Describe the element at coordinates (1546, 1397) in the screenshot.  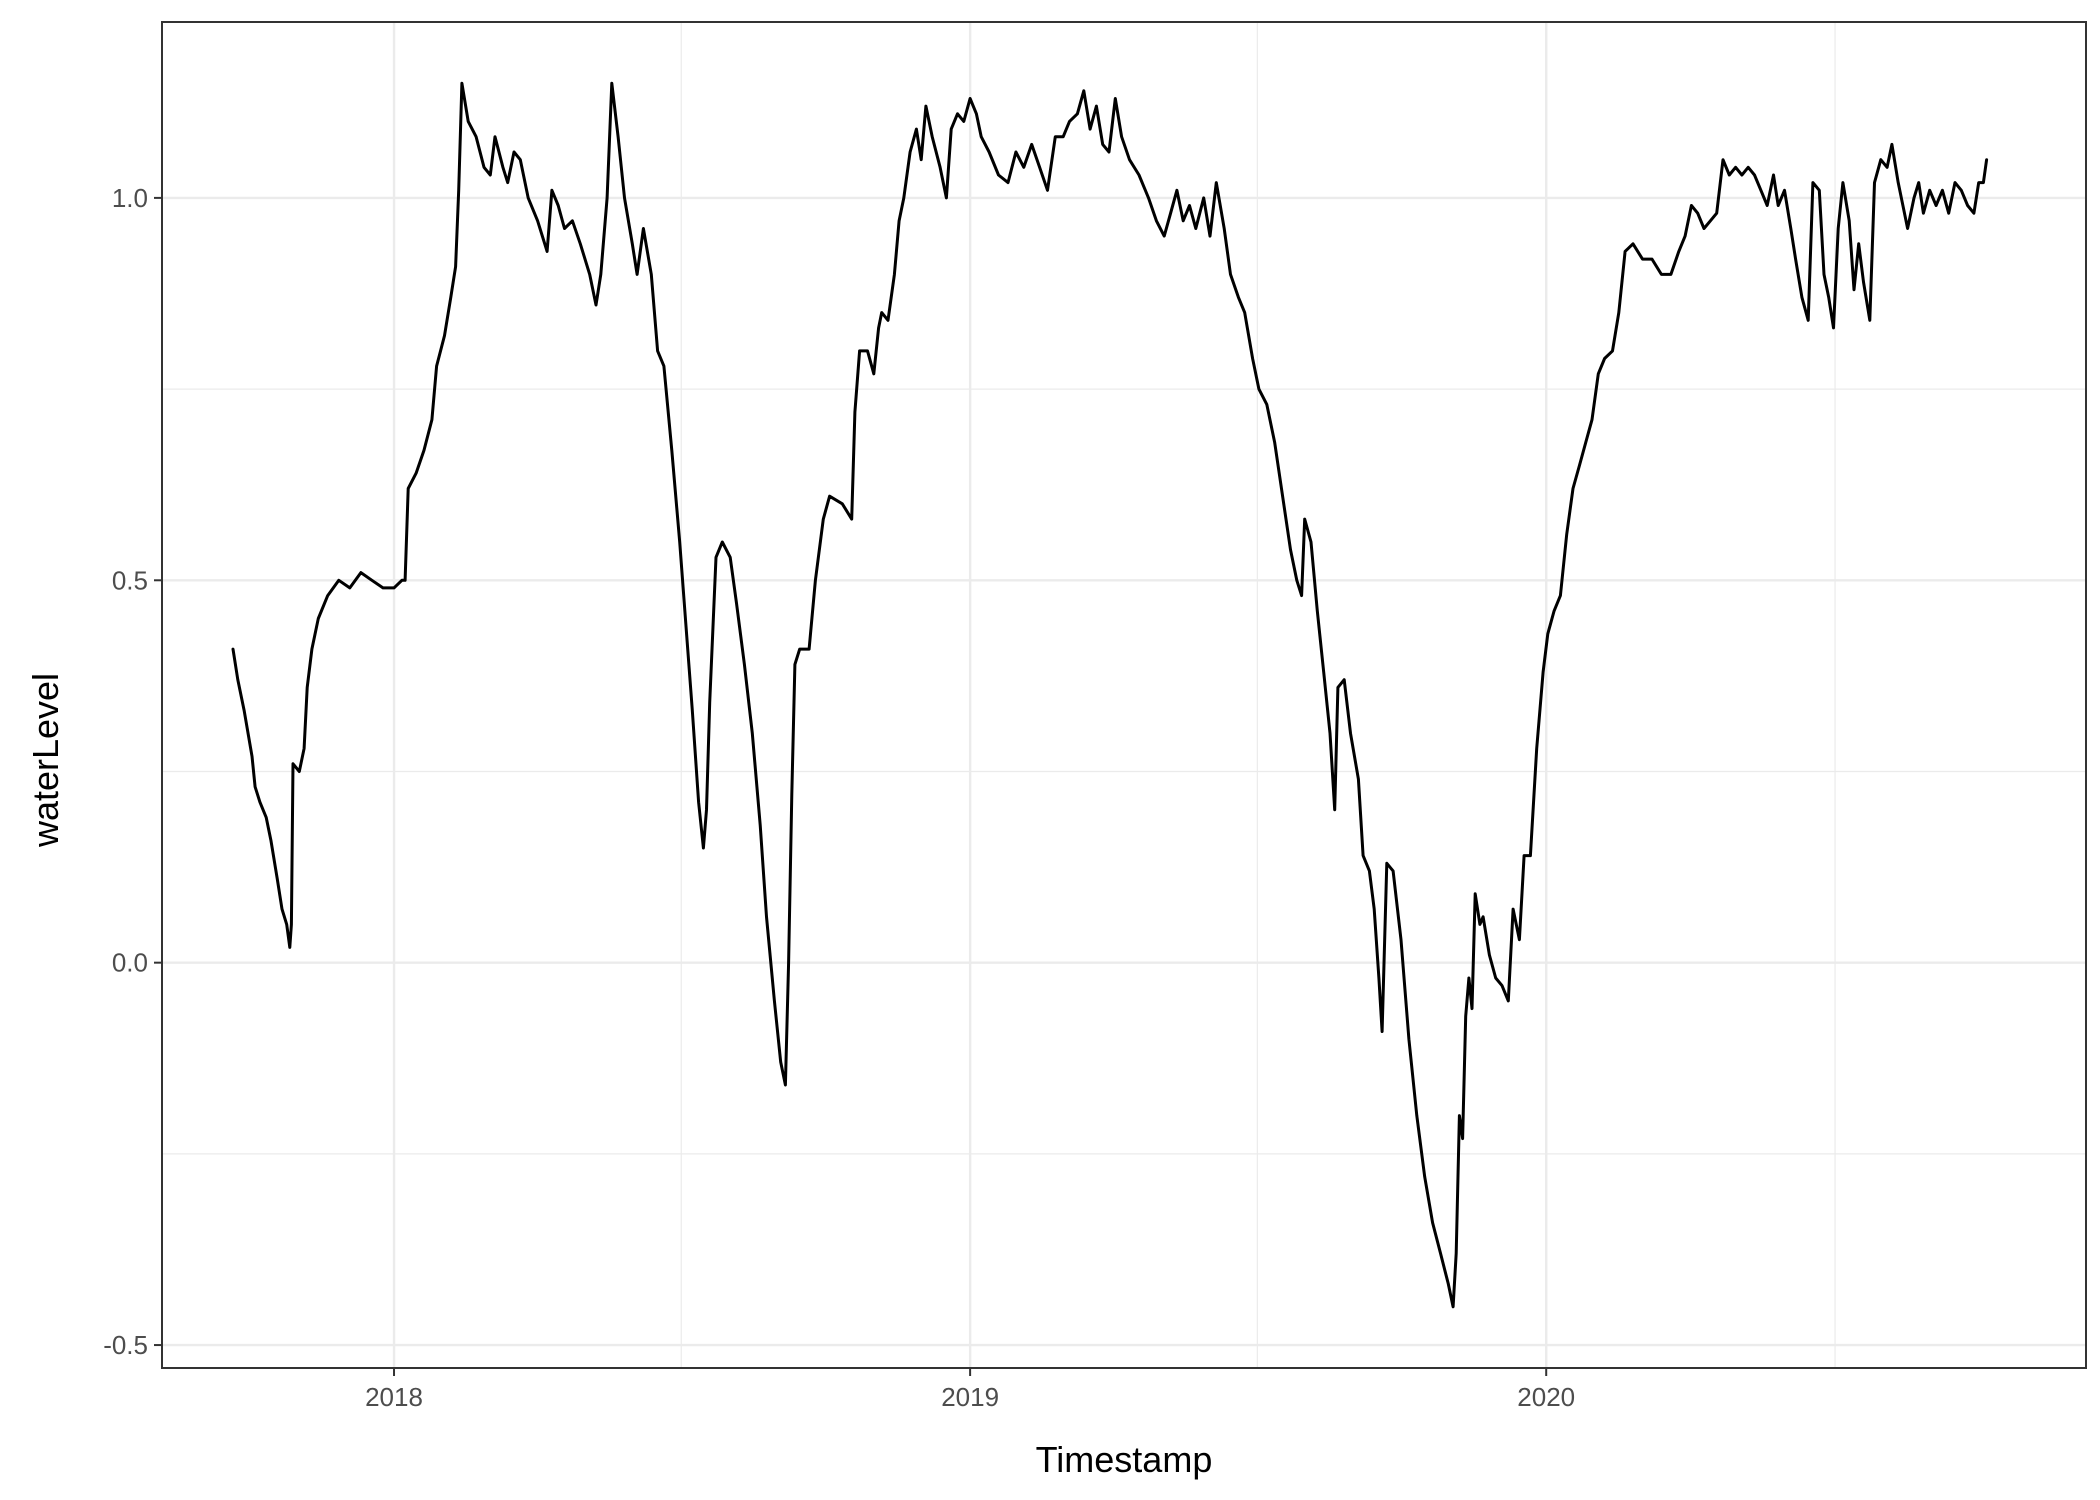
I see `x-tick-label: 2020` at that location.